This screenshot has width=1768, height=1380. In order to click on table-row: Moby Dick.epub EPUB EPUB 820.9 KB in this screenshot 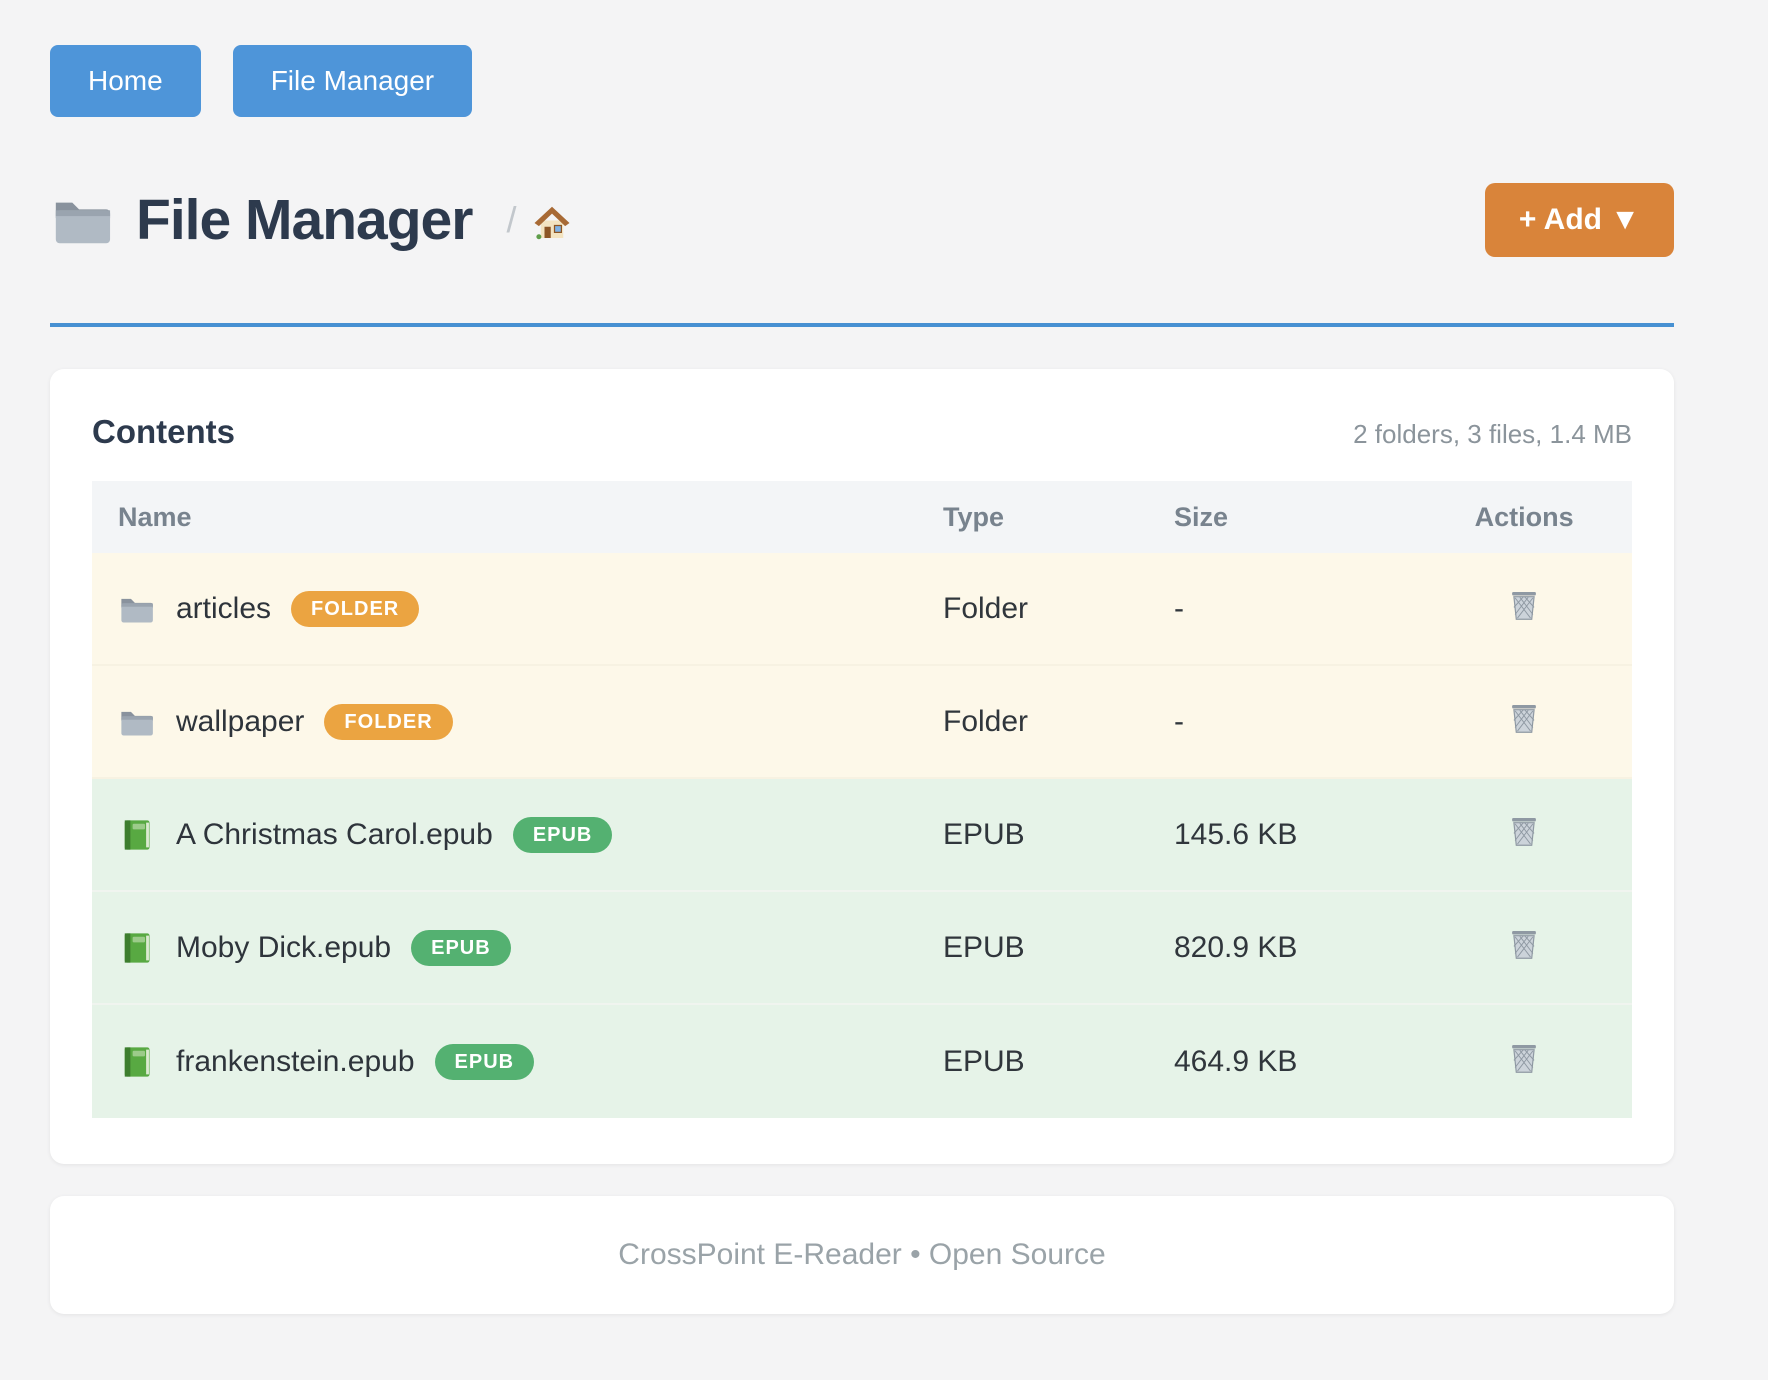, I will do `click(862, 949)`.